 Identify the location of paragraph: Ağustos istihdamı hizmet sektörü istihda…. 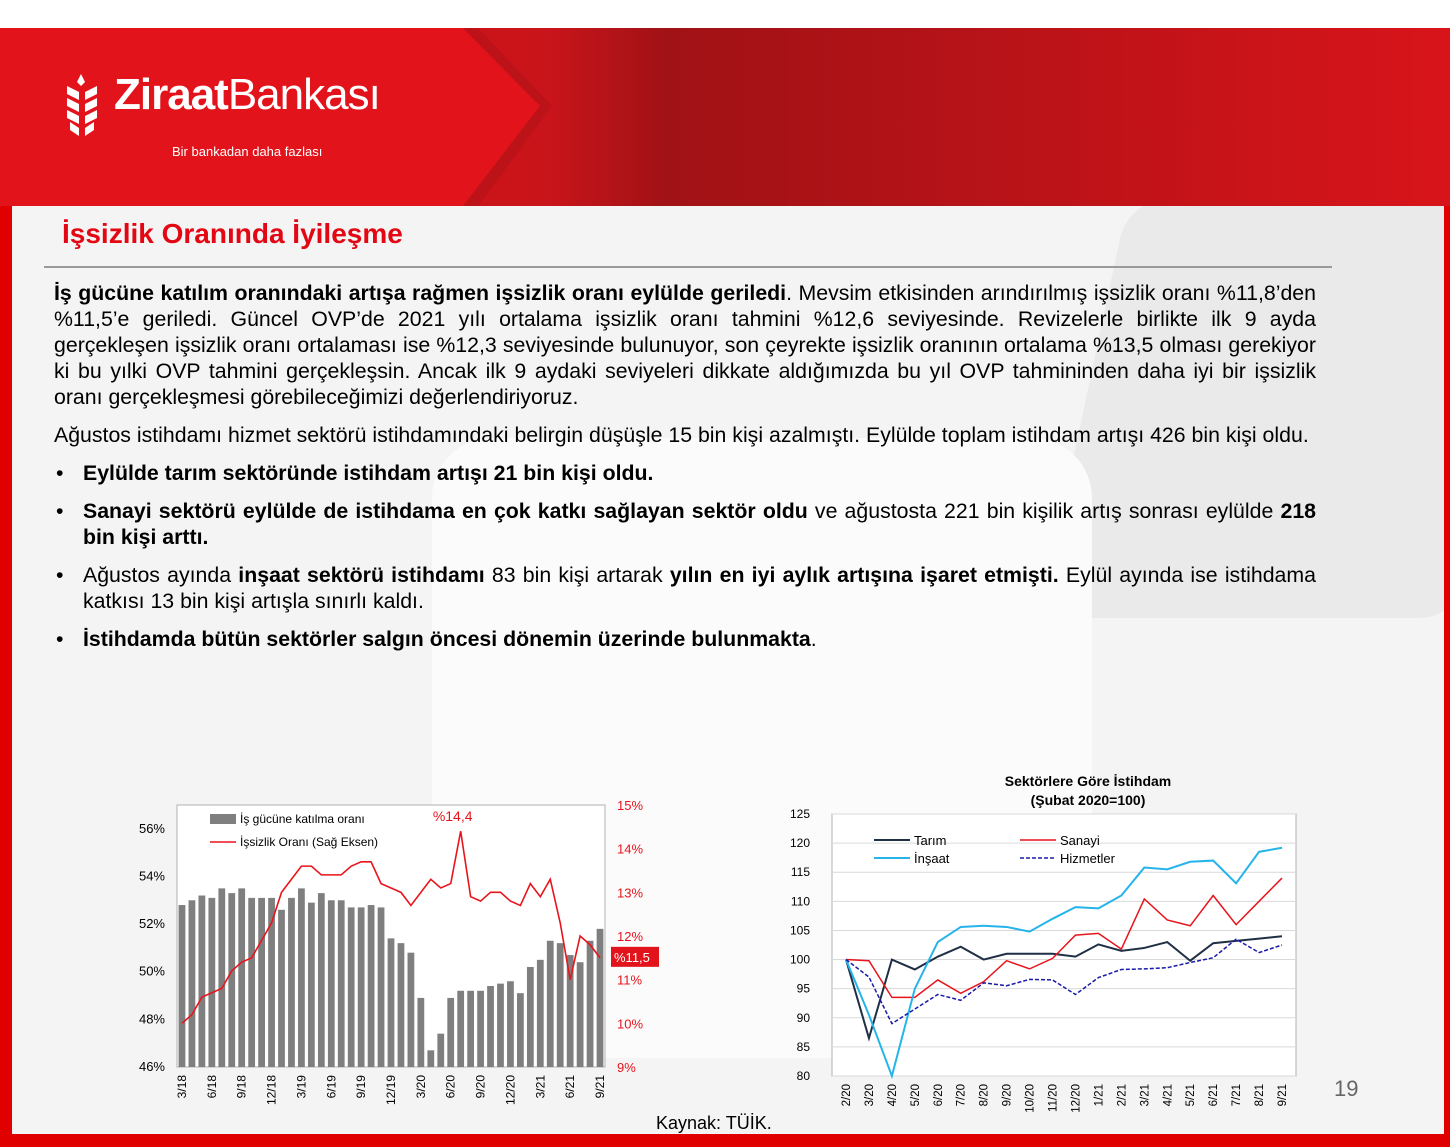
(681, 435).